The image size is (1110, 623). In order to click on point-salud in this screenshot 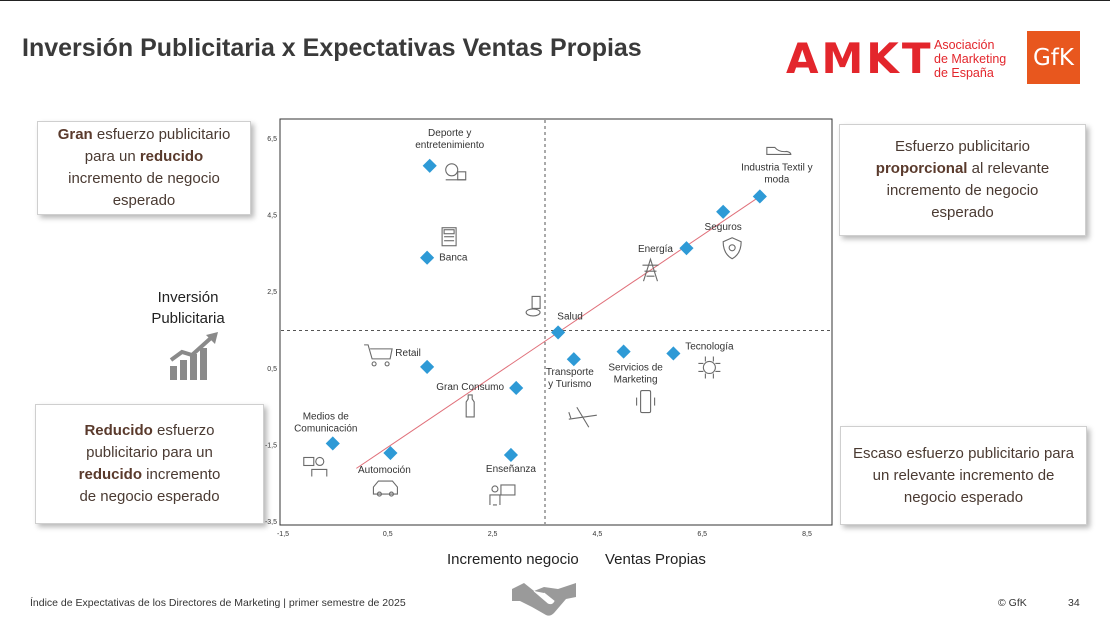, I will do `click(558, 332)`.